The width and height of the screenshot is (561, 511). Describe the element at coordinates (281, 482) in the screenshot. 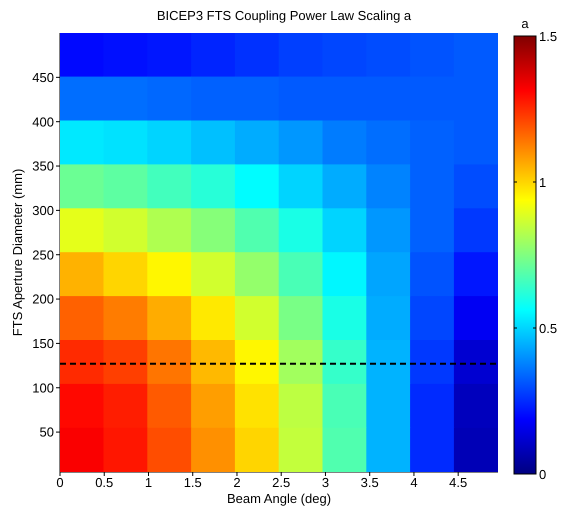

I see `x-tick-label: 2.5` at that location.